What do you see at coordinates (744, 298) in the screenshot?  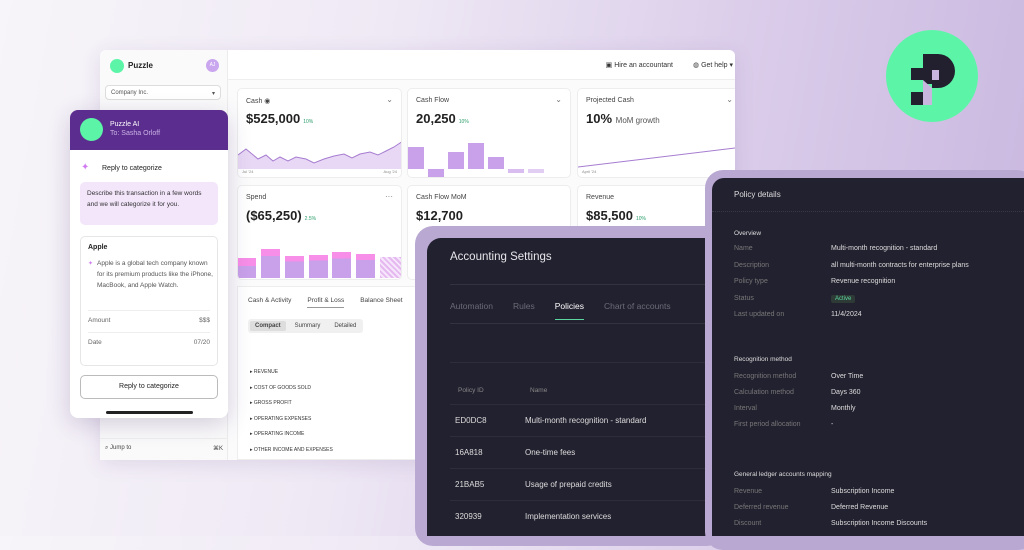 I see `field-label: Status` at bounding box center [744, 298].